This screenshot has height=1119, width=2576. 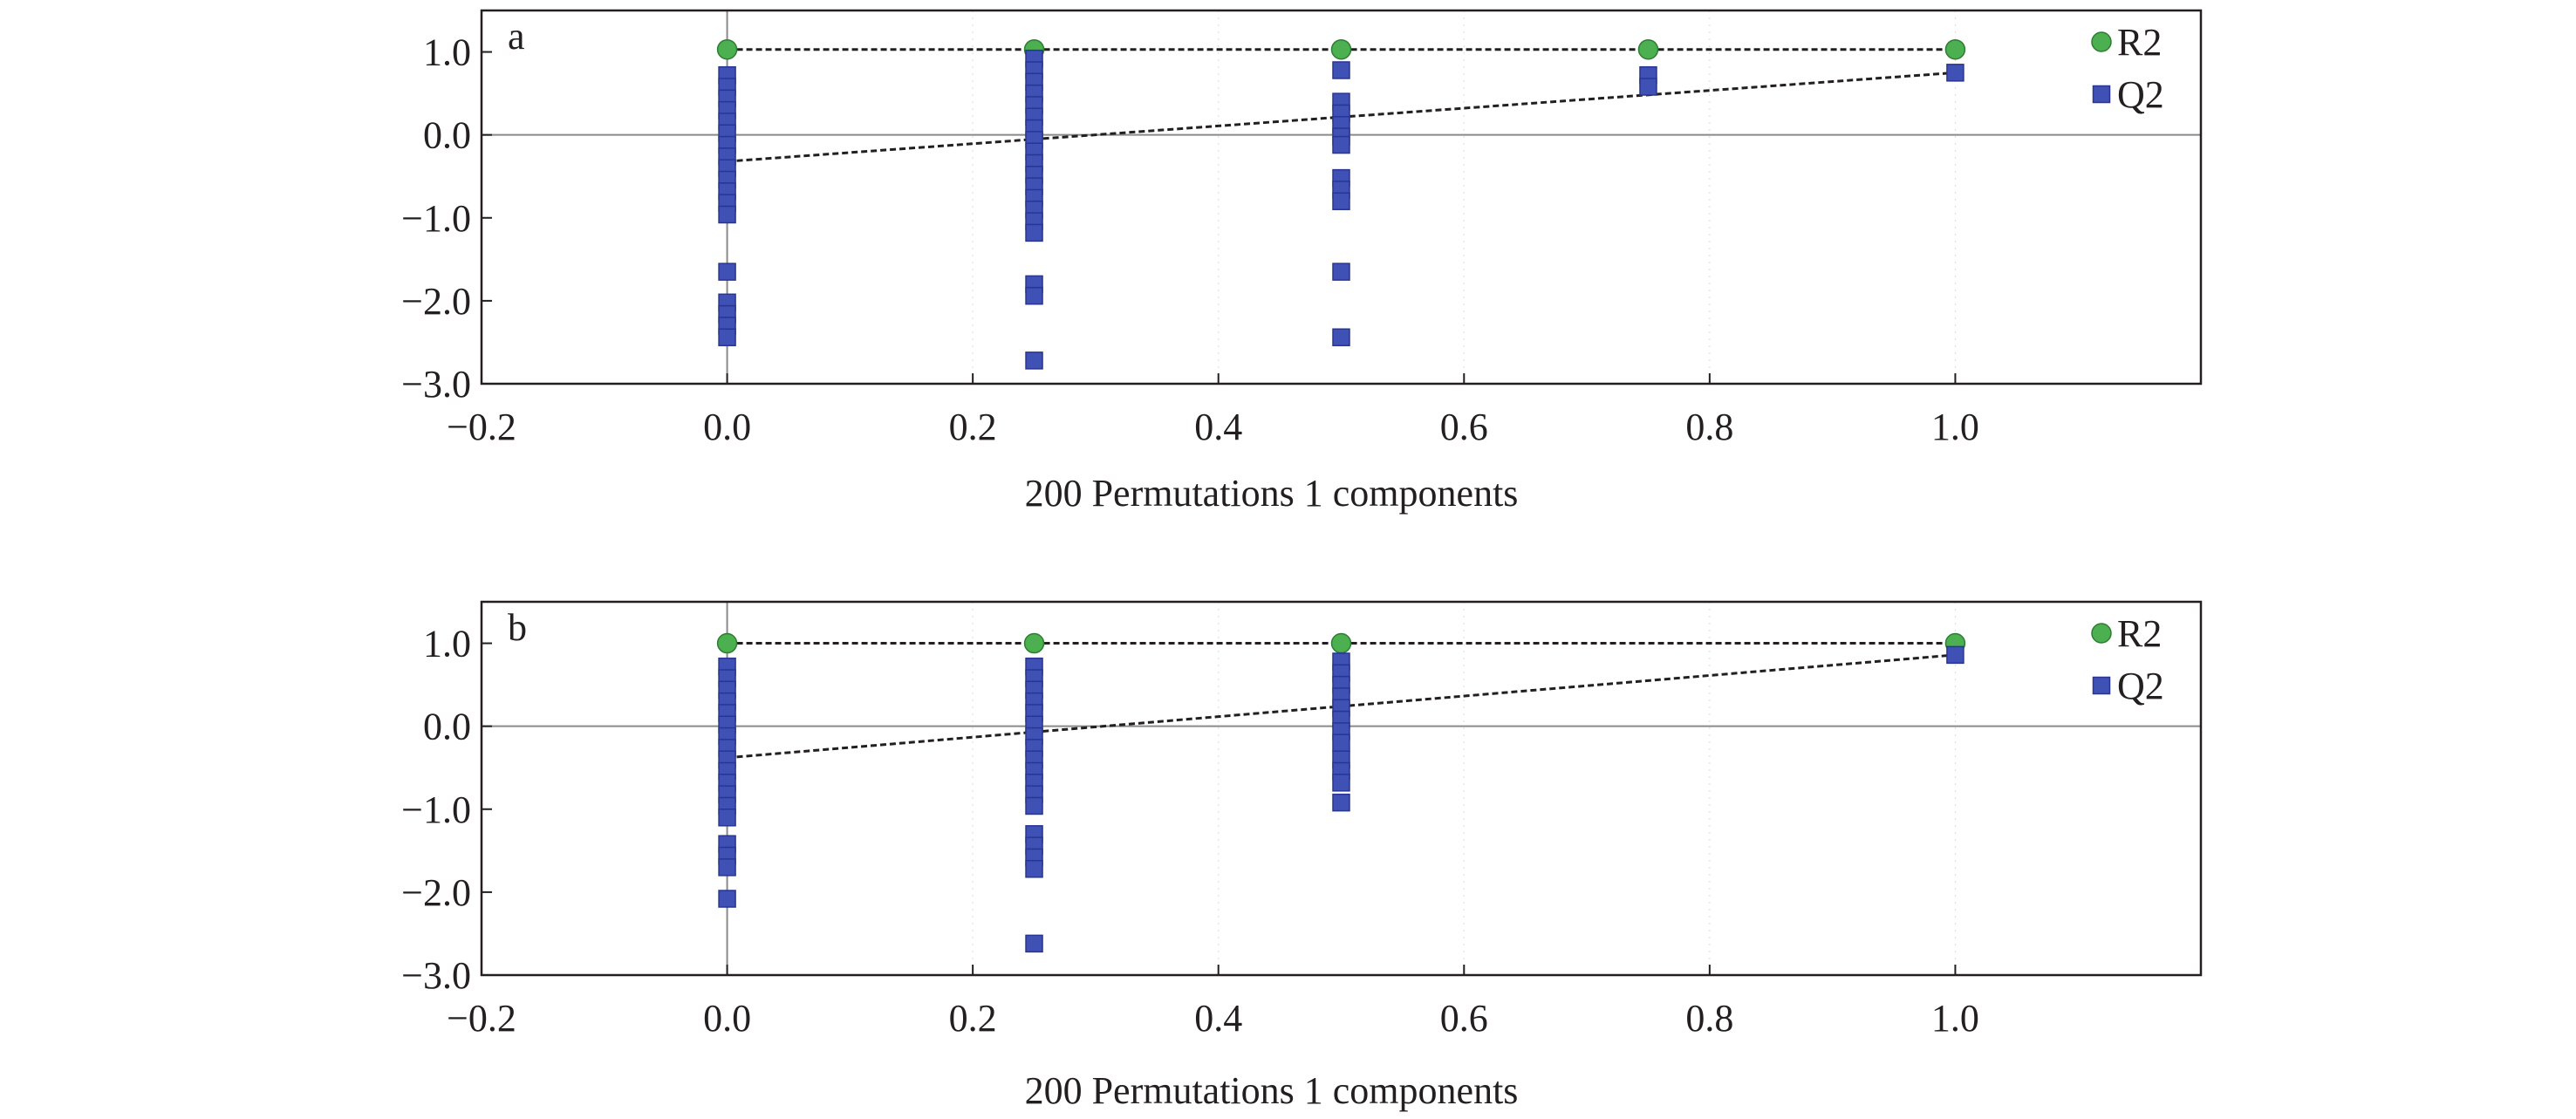 What do you see at coordinates (516, 36) in the screenshot?
I see `panel-label: a` at bounding box center [516, 36].